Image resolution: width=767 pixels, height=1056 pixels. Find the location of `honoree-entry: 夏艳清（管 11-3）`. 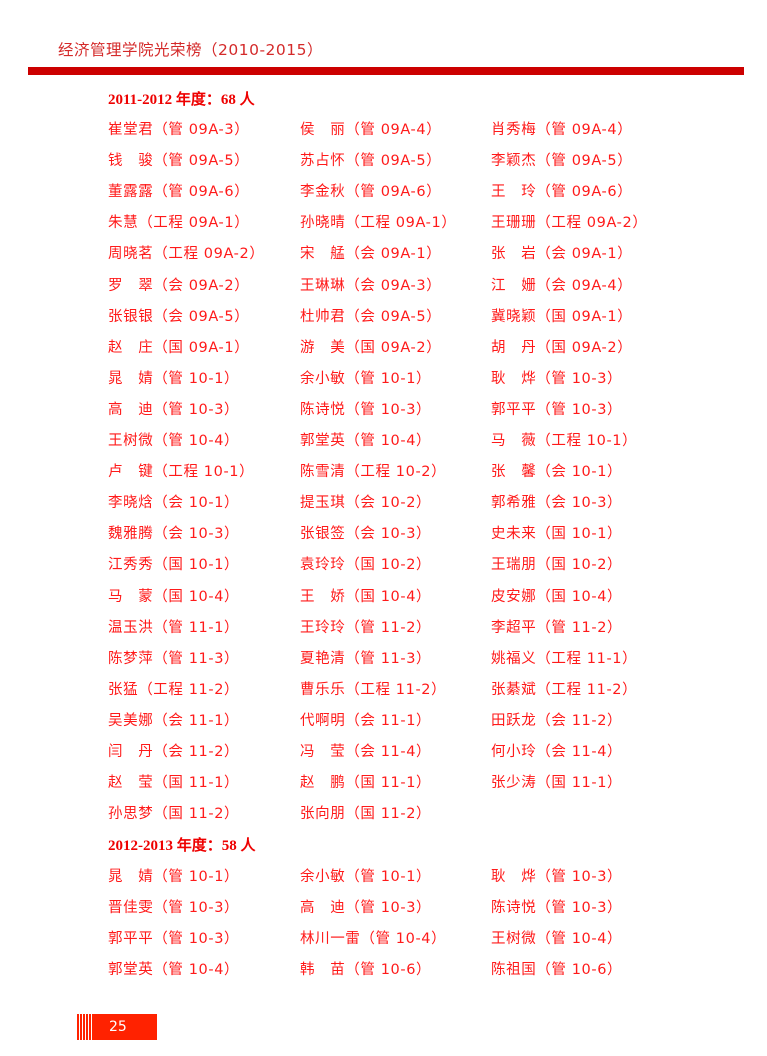

honoree-entry: 夏艳清（管 11-3） is located at coordinates (366, 658).